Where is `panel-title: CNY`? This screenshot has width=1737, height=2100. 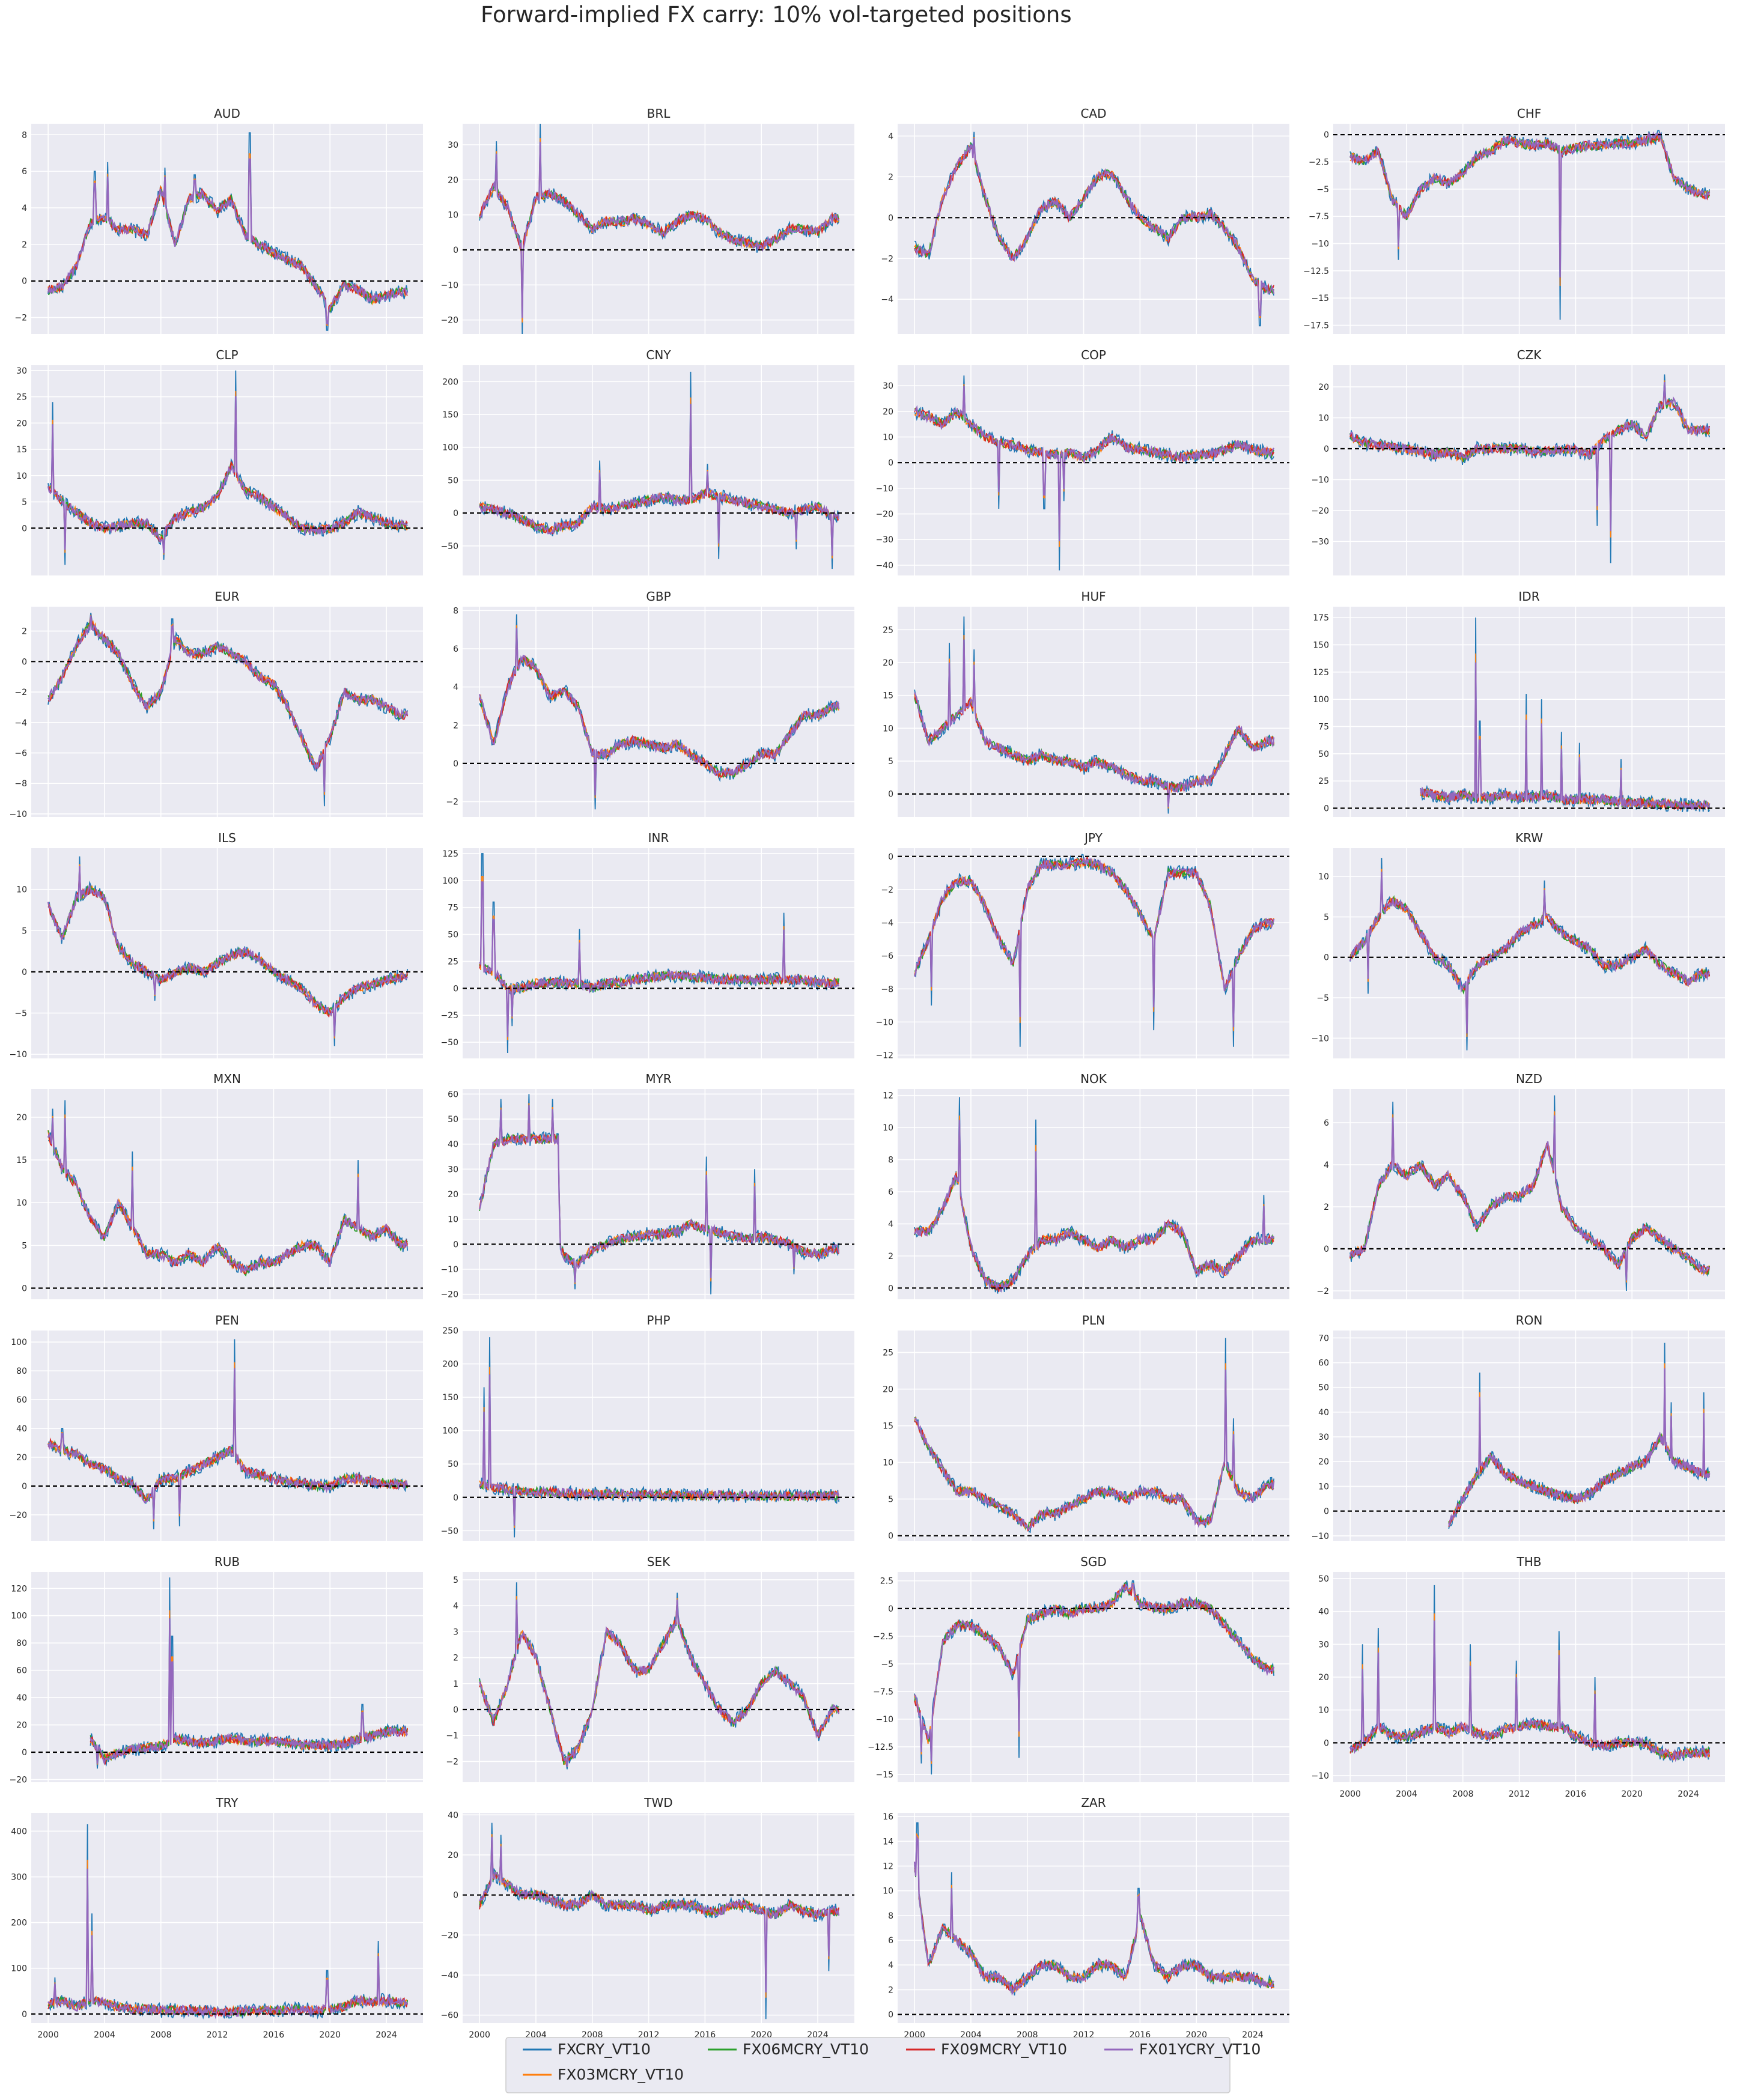
panel-title: CNY is located at coordinates (658, 355).